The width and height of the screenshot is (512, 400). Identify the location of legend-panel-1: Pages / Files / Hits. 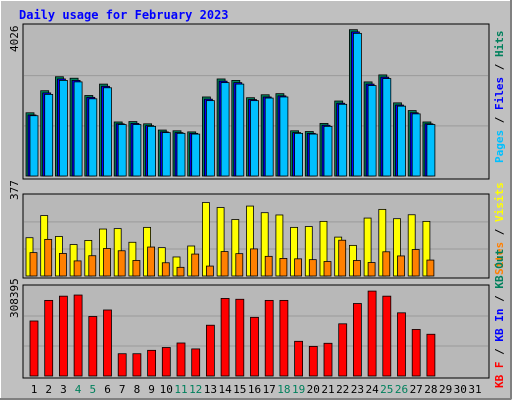
(499, 97).